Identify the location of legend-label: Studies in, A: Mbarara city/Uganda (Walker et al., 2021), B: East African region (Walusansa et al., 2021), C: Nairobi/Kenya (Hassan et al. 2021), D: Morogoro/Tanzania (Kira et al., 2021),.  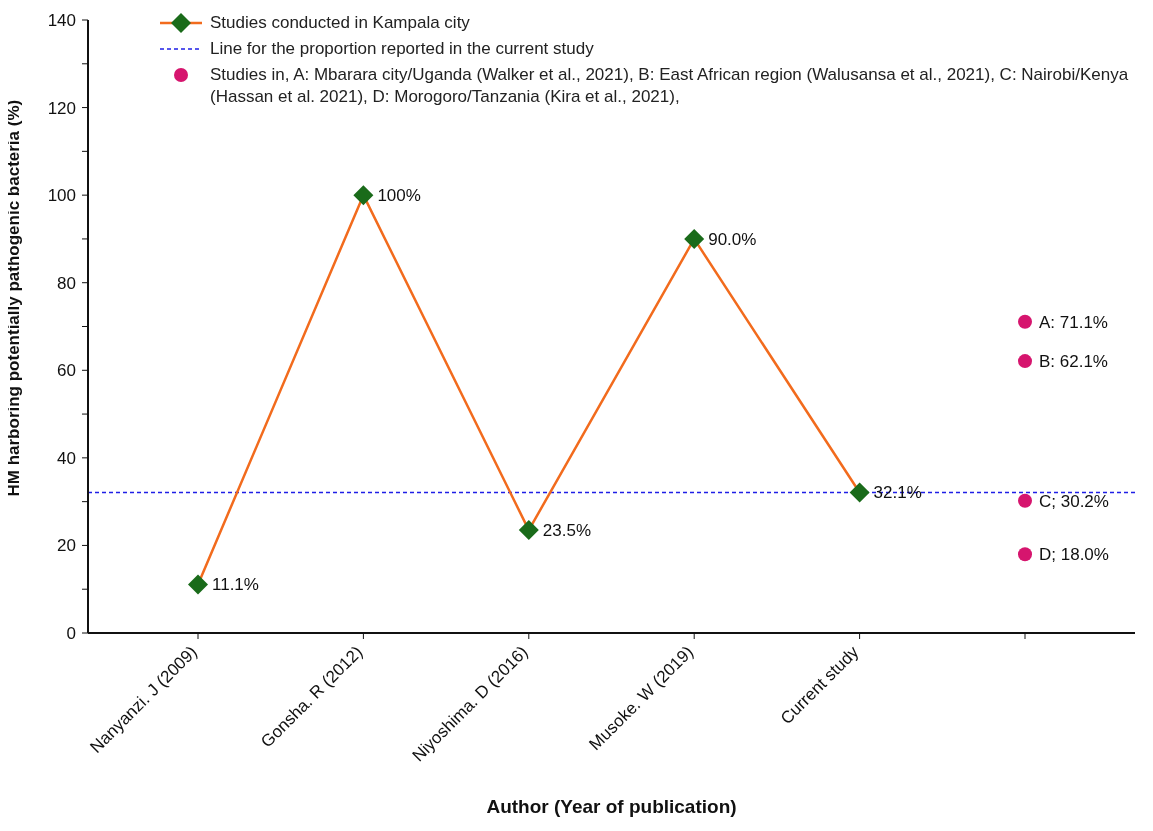
(670, 86).